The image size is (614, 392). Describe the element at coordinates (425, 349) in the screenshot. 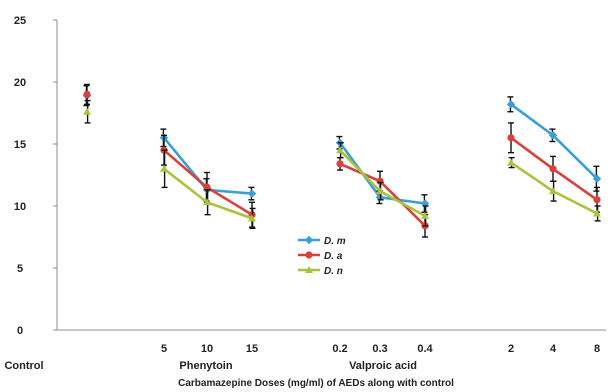

I see `x-tick-label: 0.4` at that location.